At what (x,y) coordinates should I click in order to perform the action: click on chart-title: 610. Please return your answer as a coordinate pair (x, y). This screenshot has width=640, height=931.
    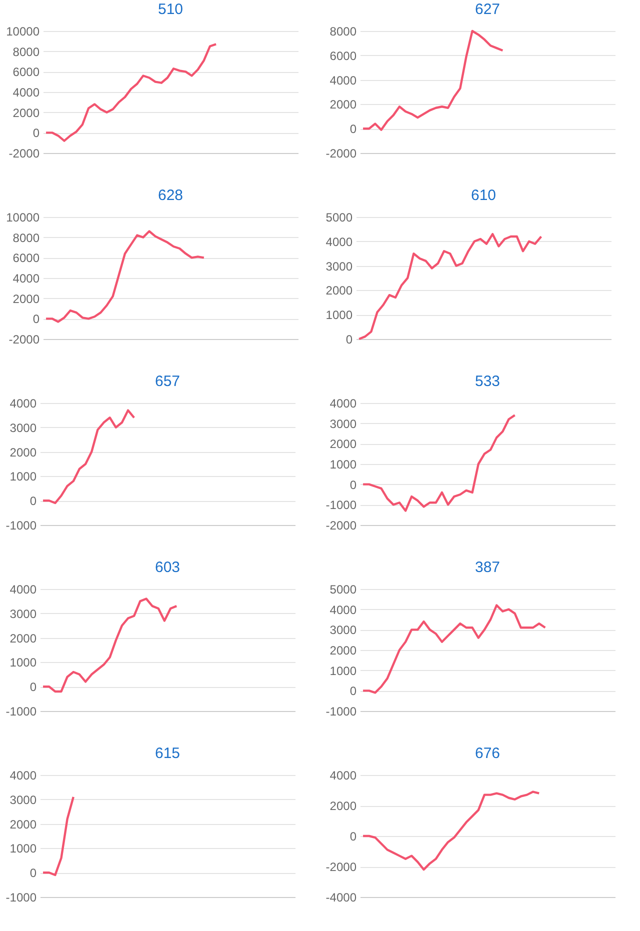
    Looking at the image, I should click on (483, 195).